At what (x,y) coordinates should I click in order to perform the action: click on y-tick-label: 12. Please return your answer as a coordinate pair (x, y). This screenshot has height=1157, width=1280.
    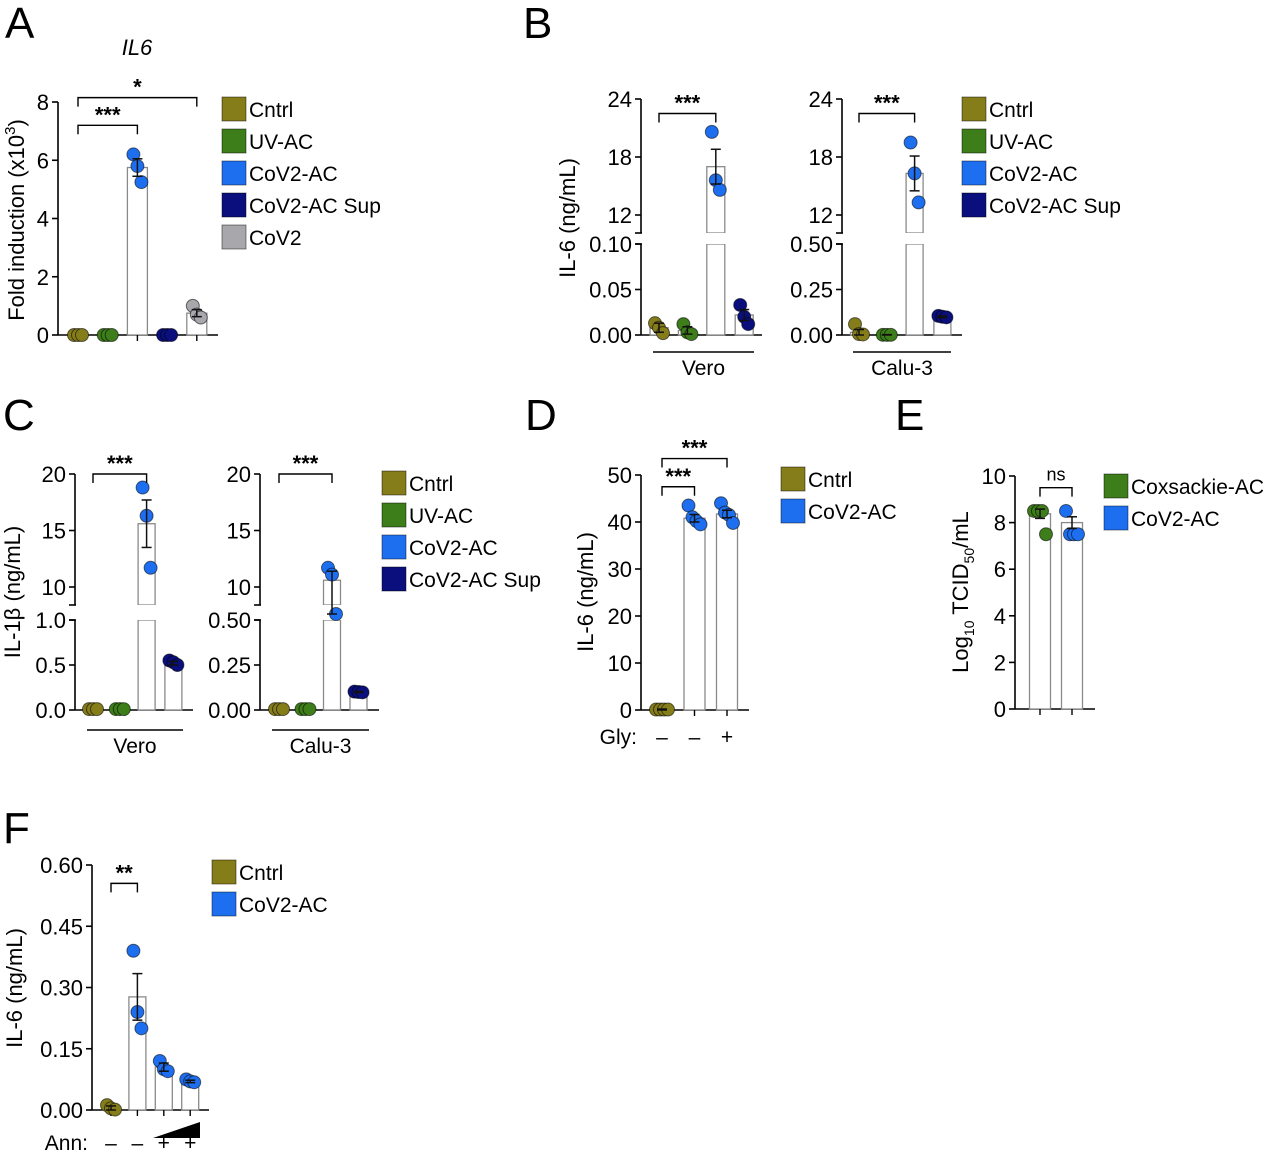
    Looking at the image, I should click on (821, 215).